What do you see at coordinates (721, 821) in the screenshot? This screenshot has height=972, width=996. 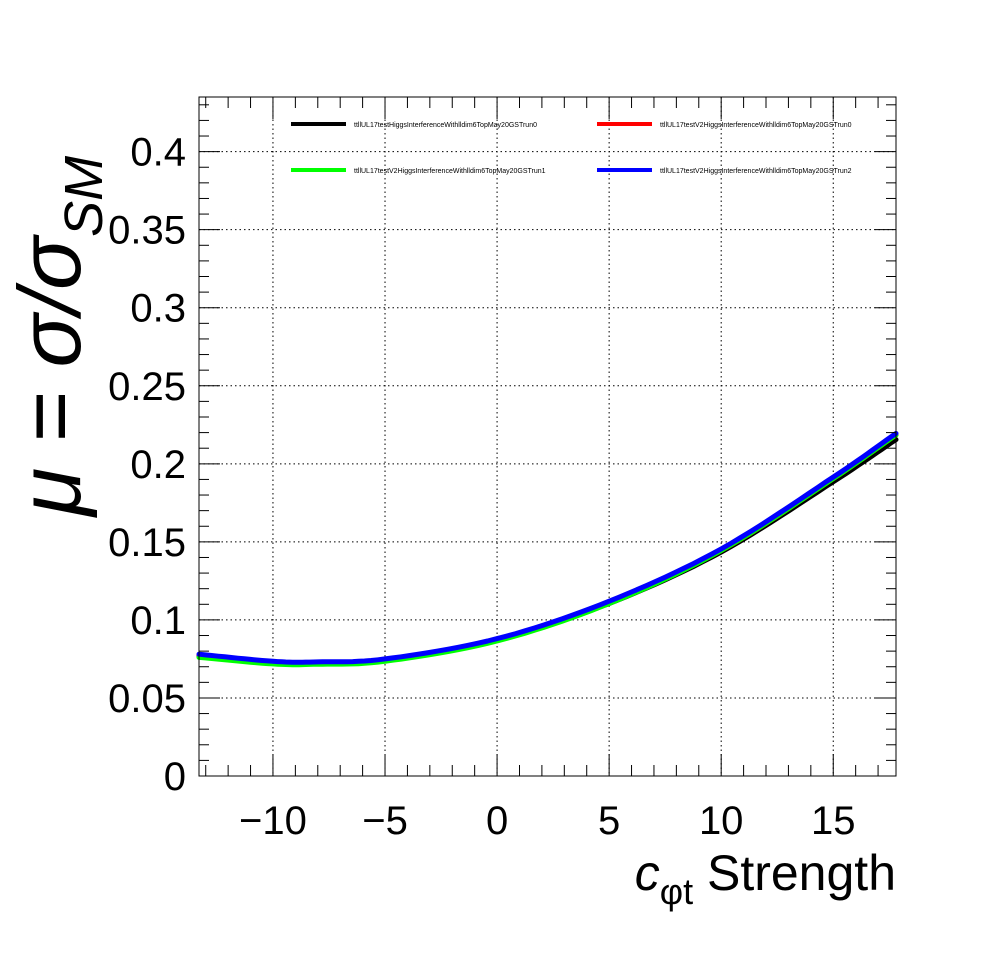 I see `x-tick-label: 10` at bounding box center [721, 821].